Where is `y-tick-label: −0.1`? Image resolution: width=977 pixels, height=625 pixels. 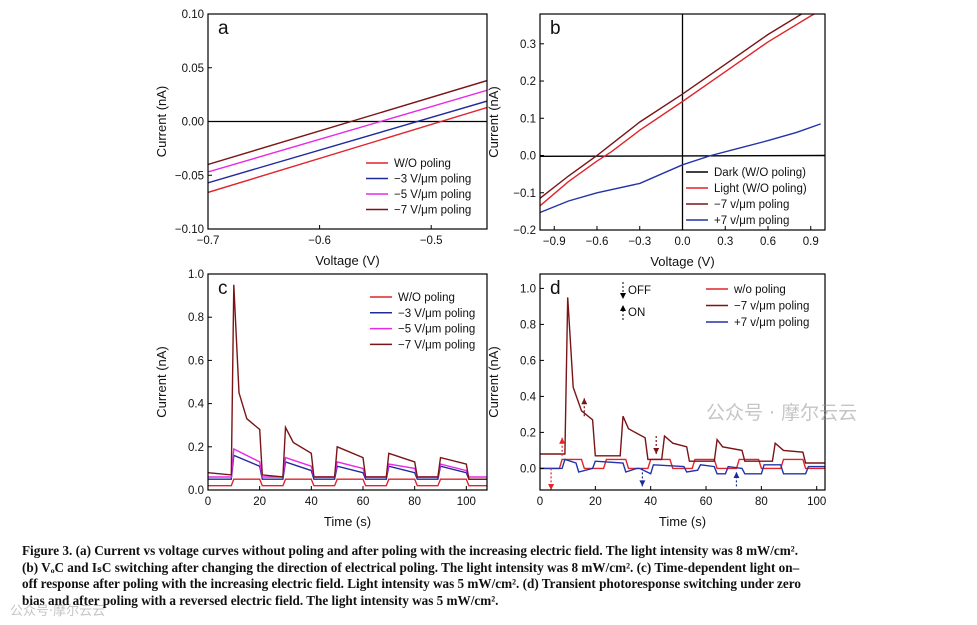 y-tick-label: −0.1 is located at coordinates (524, 194).